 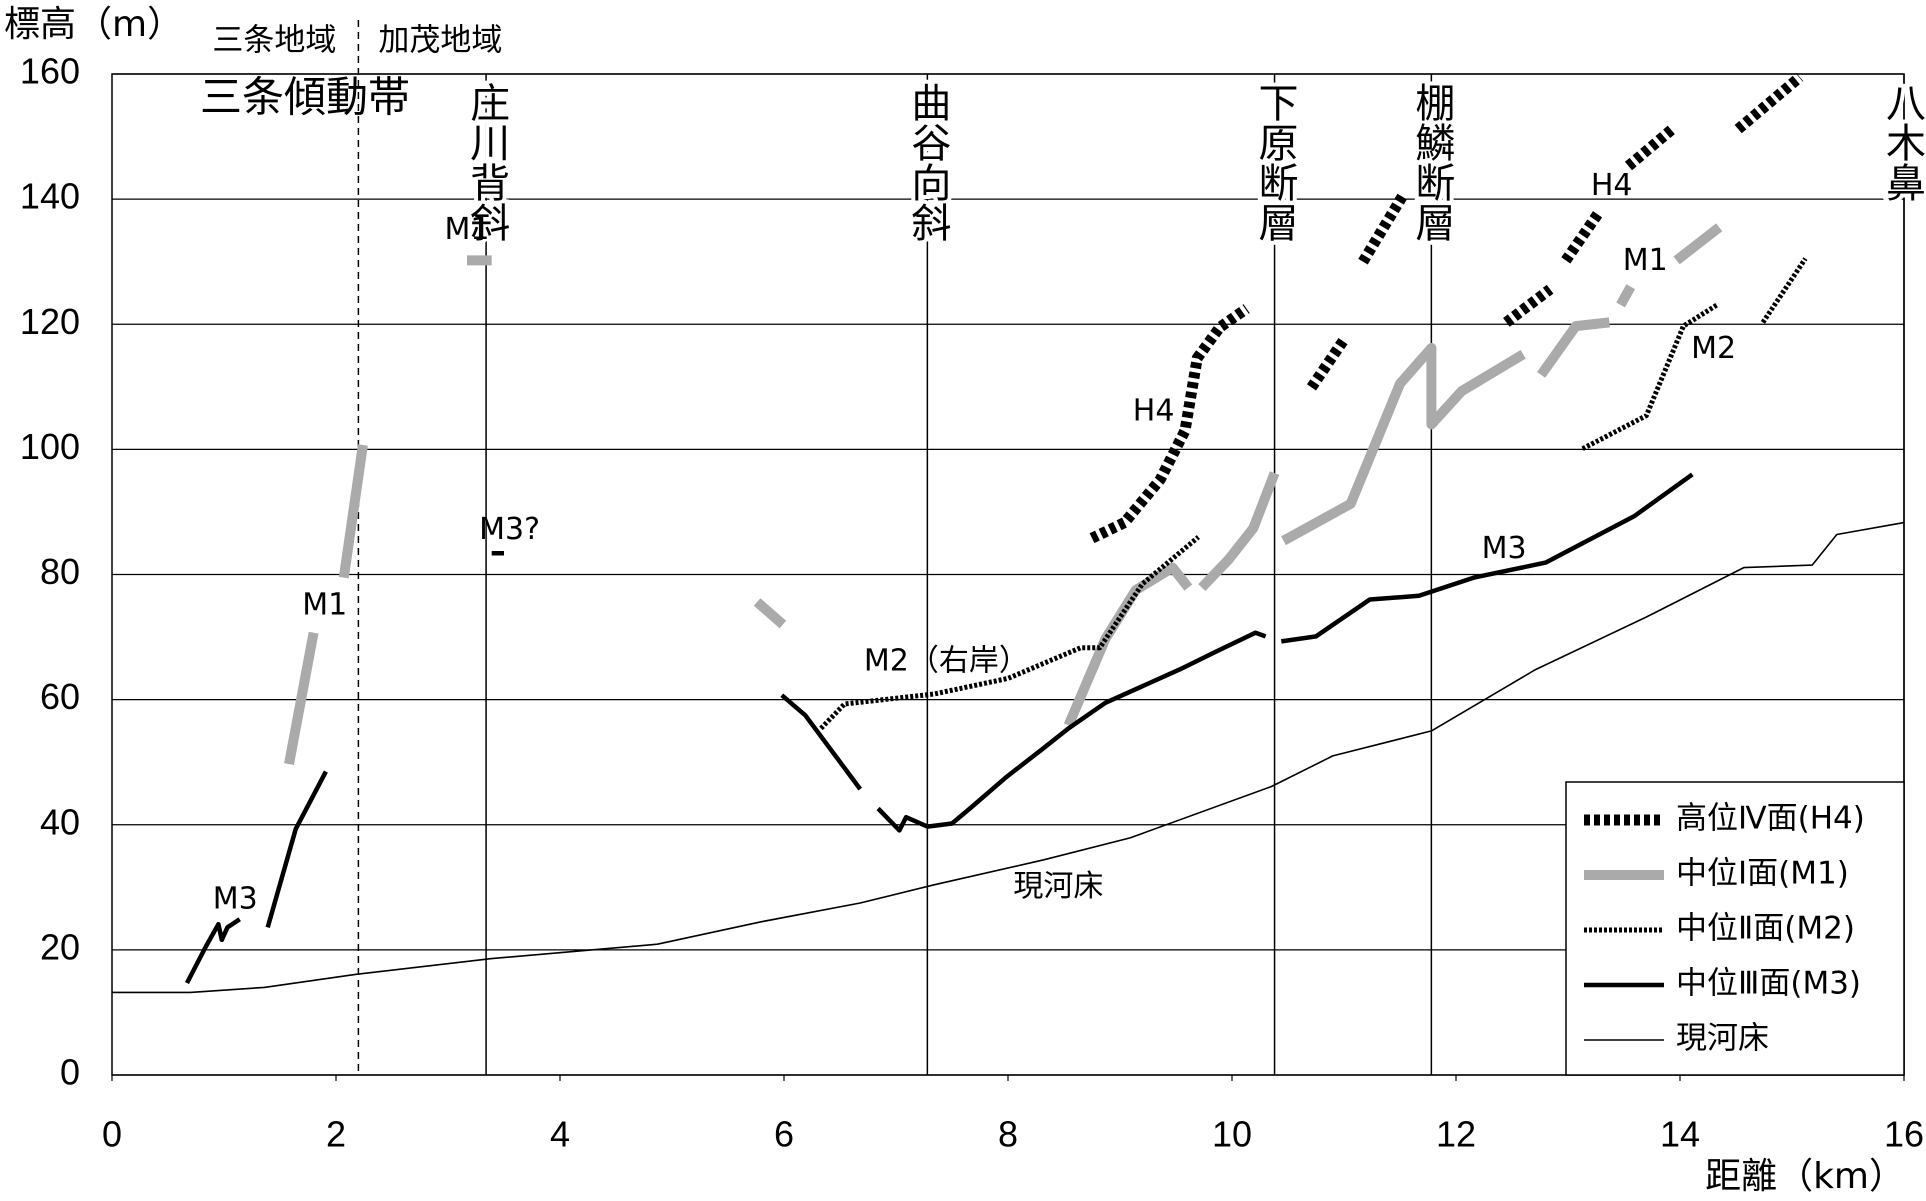 I want to click on y-tick-label: 20, so click(x=60, y=946).